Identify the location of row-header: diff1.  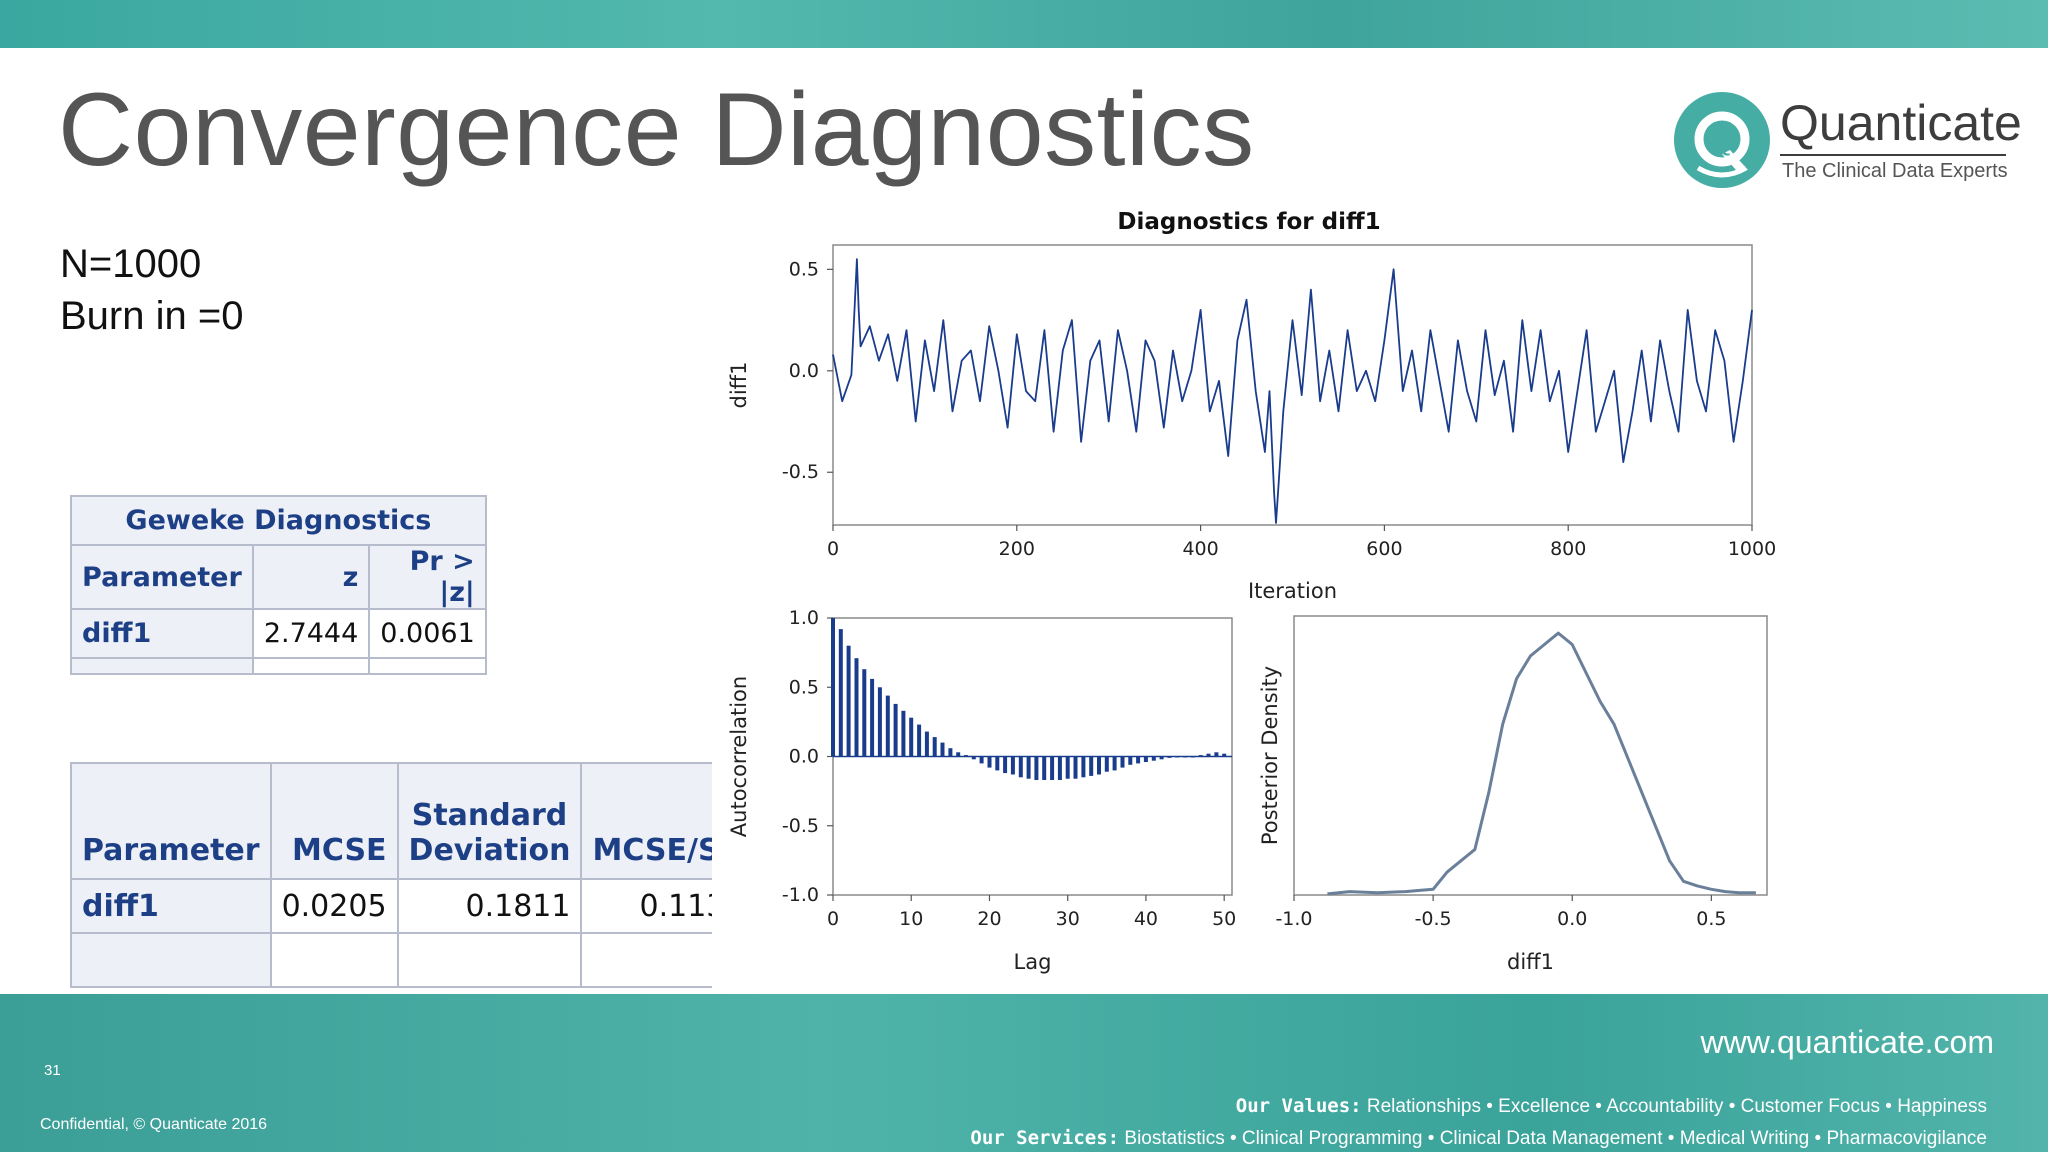
(162, 633).